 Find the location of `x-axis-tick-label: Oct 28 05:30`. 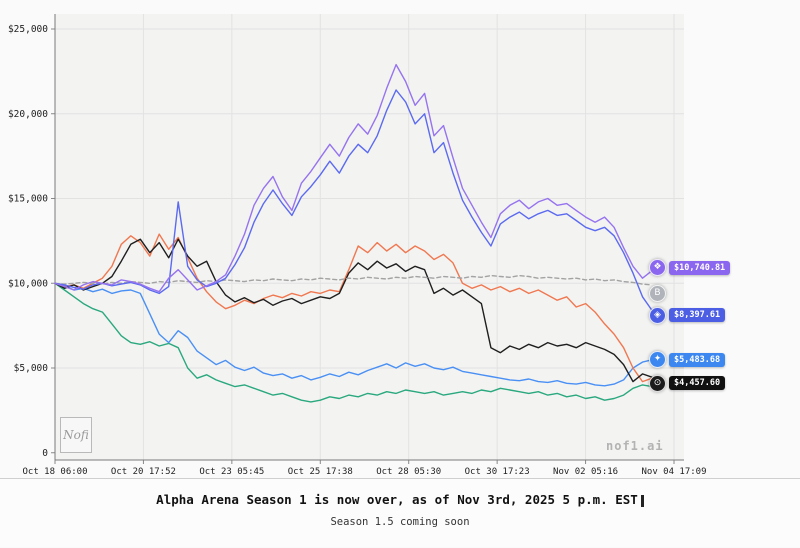

x-axis-tick-label: Oct 28 05:30 is located at coordinates (408, 472).